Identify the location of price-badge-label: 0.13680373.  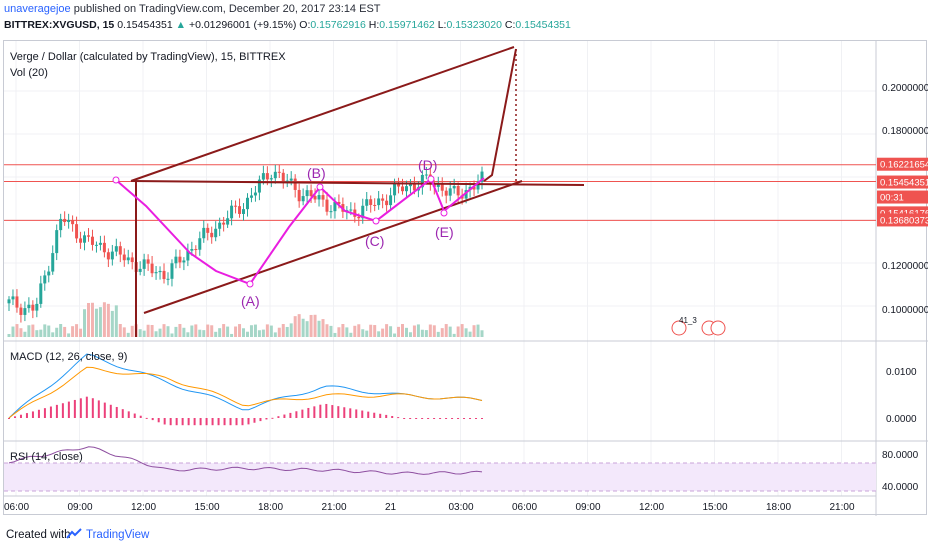
(904, 220).